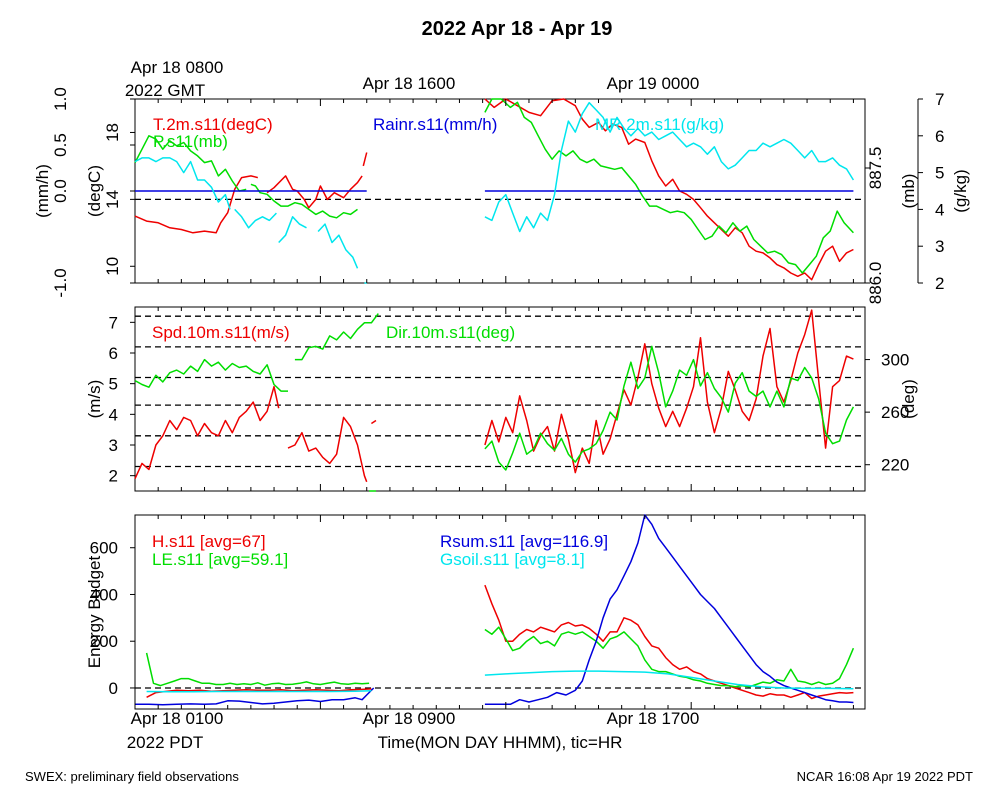  I want to click on legend-mixing-ratio: MR.2m.s11(g/kg), so click(659, 124).